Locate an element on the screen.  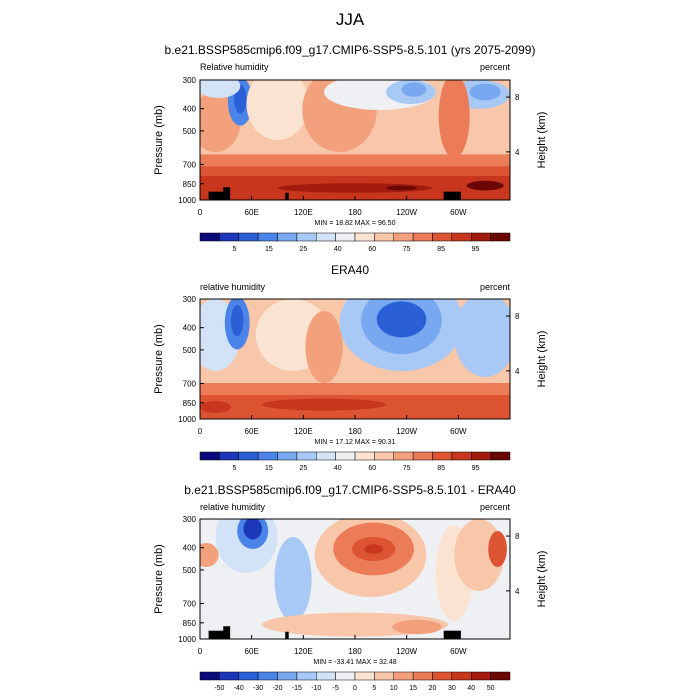
panel-1-colorbar-label: 5 is located at coordinates (234, 249).